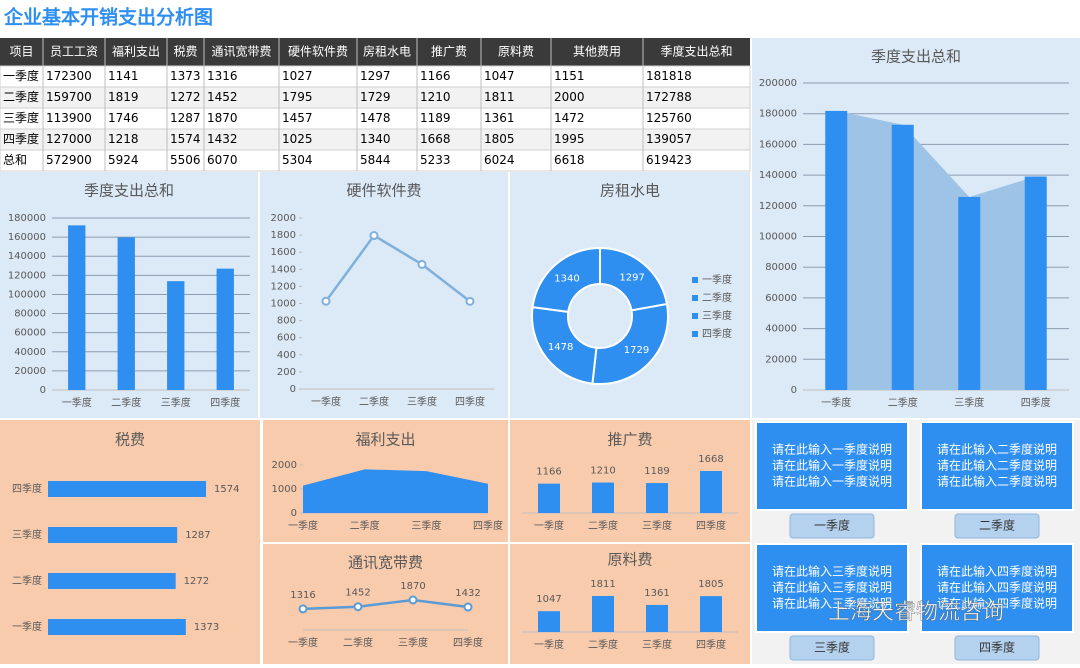 This screenshot has width=1080, height=668. I want to click on legend-label: 四季度, so click(717, 333).